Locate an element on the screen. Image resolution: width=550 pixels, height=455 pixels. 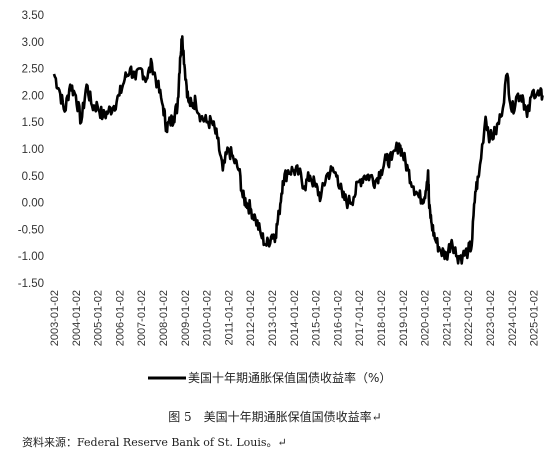
y-tick-label: -1.50 is located at coordinates (31, 284).